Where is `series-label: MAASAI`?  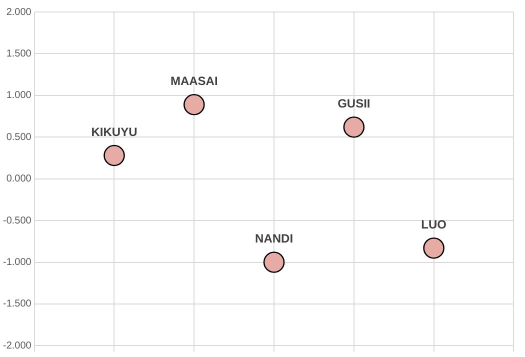 series-label: MAASAI is located at coordinates (194, 81).